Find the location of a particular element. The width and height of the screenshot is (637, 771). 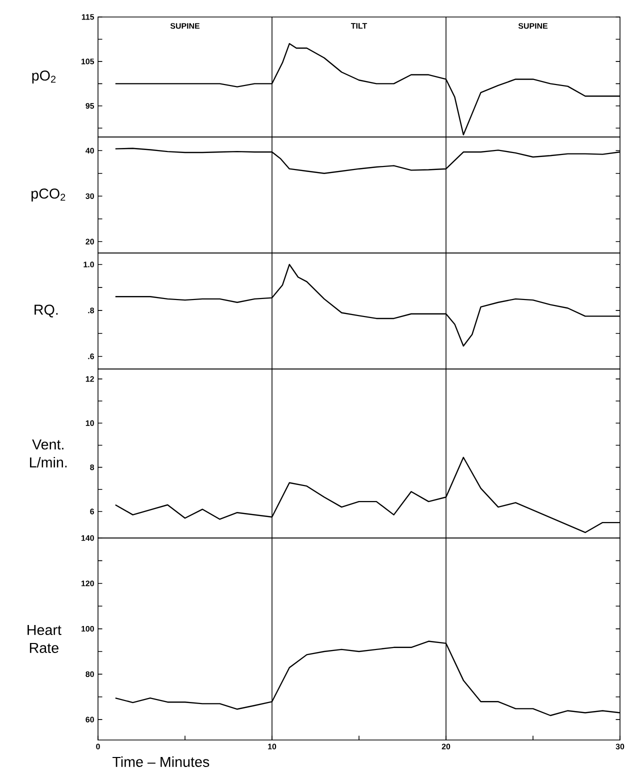

y-axis-title: Heart Rate is located at coordinates (45, 639).